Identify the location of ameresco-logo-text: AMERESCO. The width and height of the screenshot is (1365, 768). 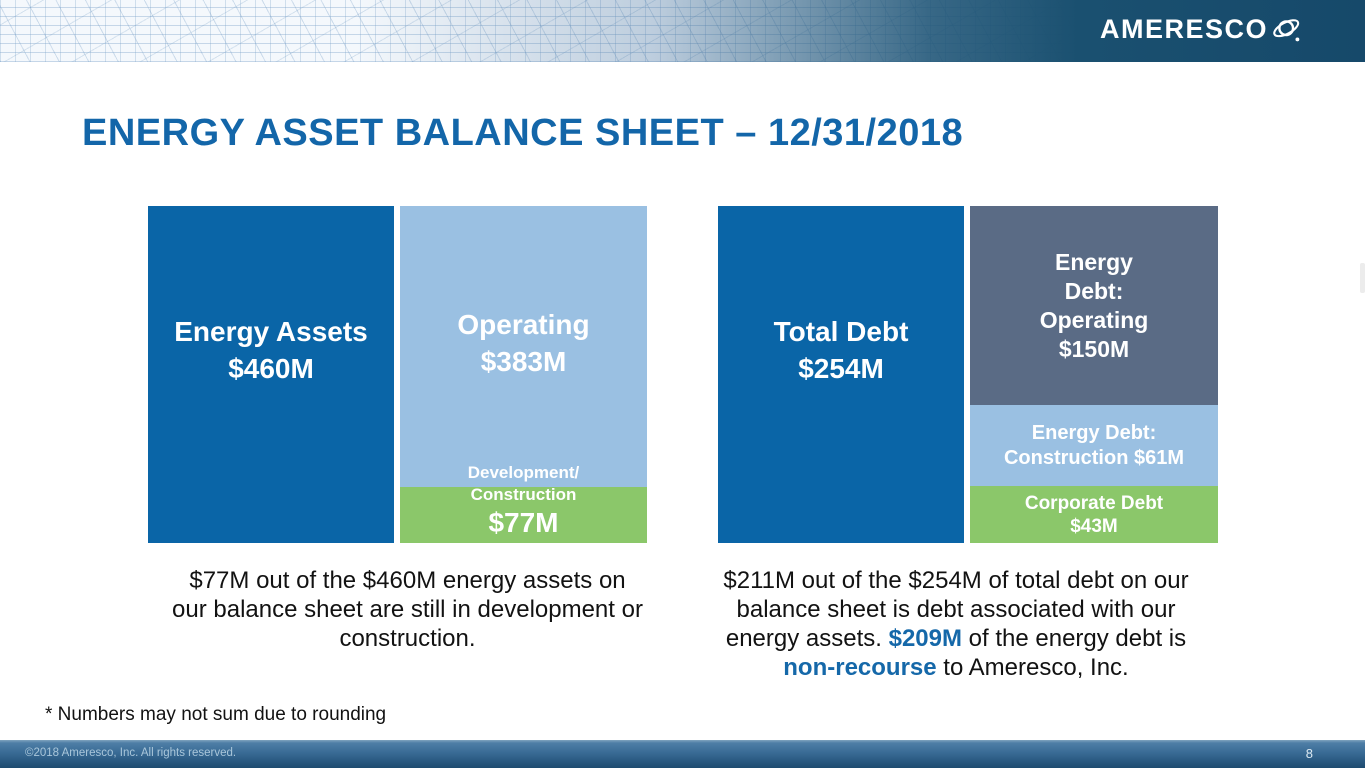
(1183, 28).